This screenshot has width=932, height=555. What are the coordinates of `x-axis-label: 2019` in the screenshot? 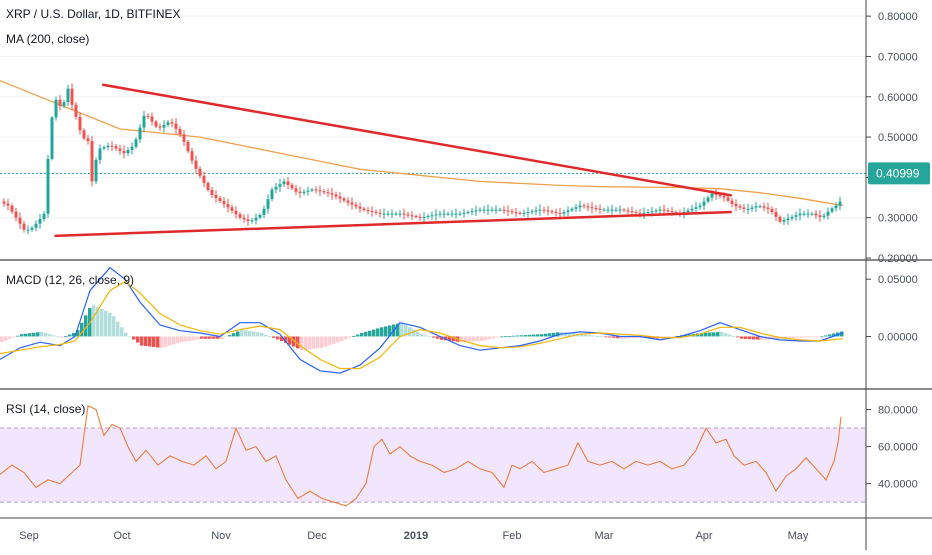 It's located at (416, 536).